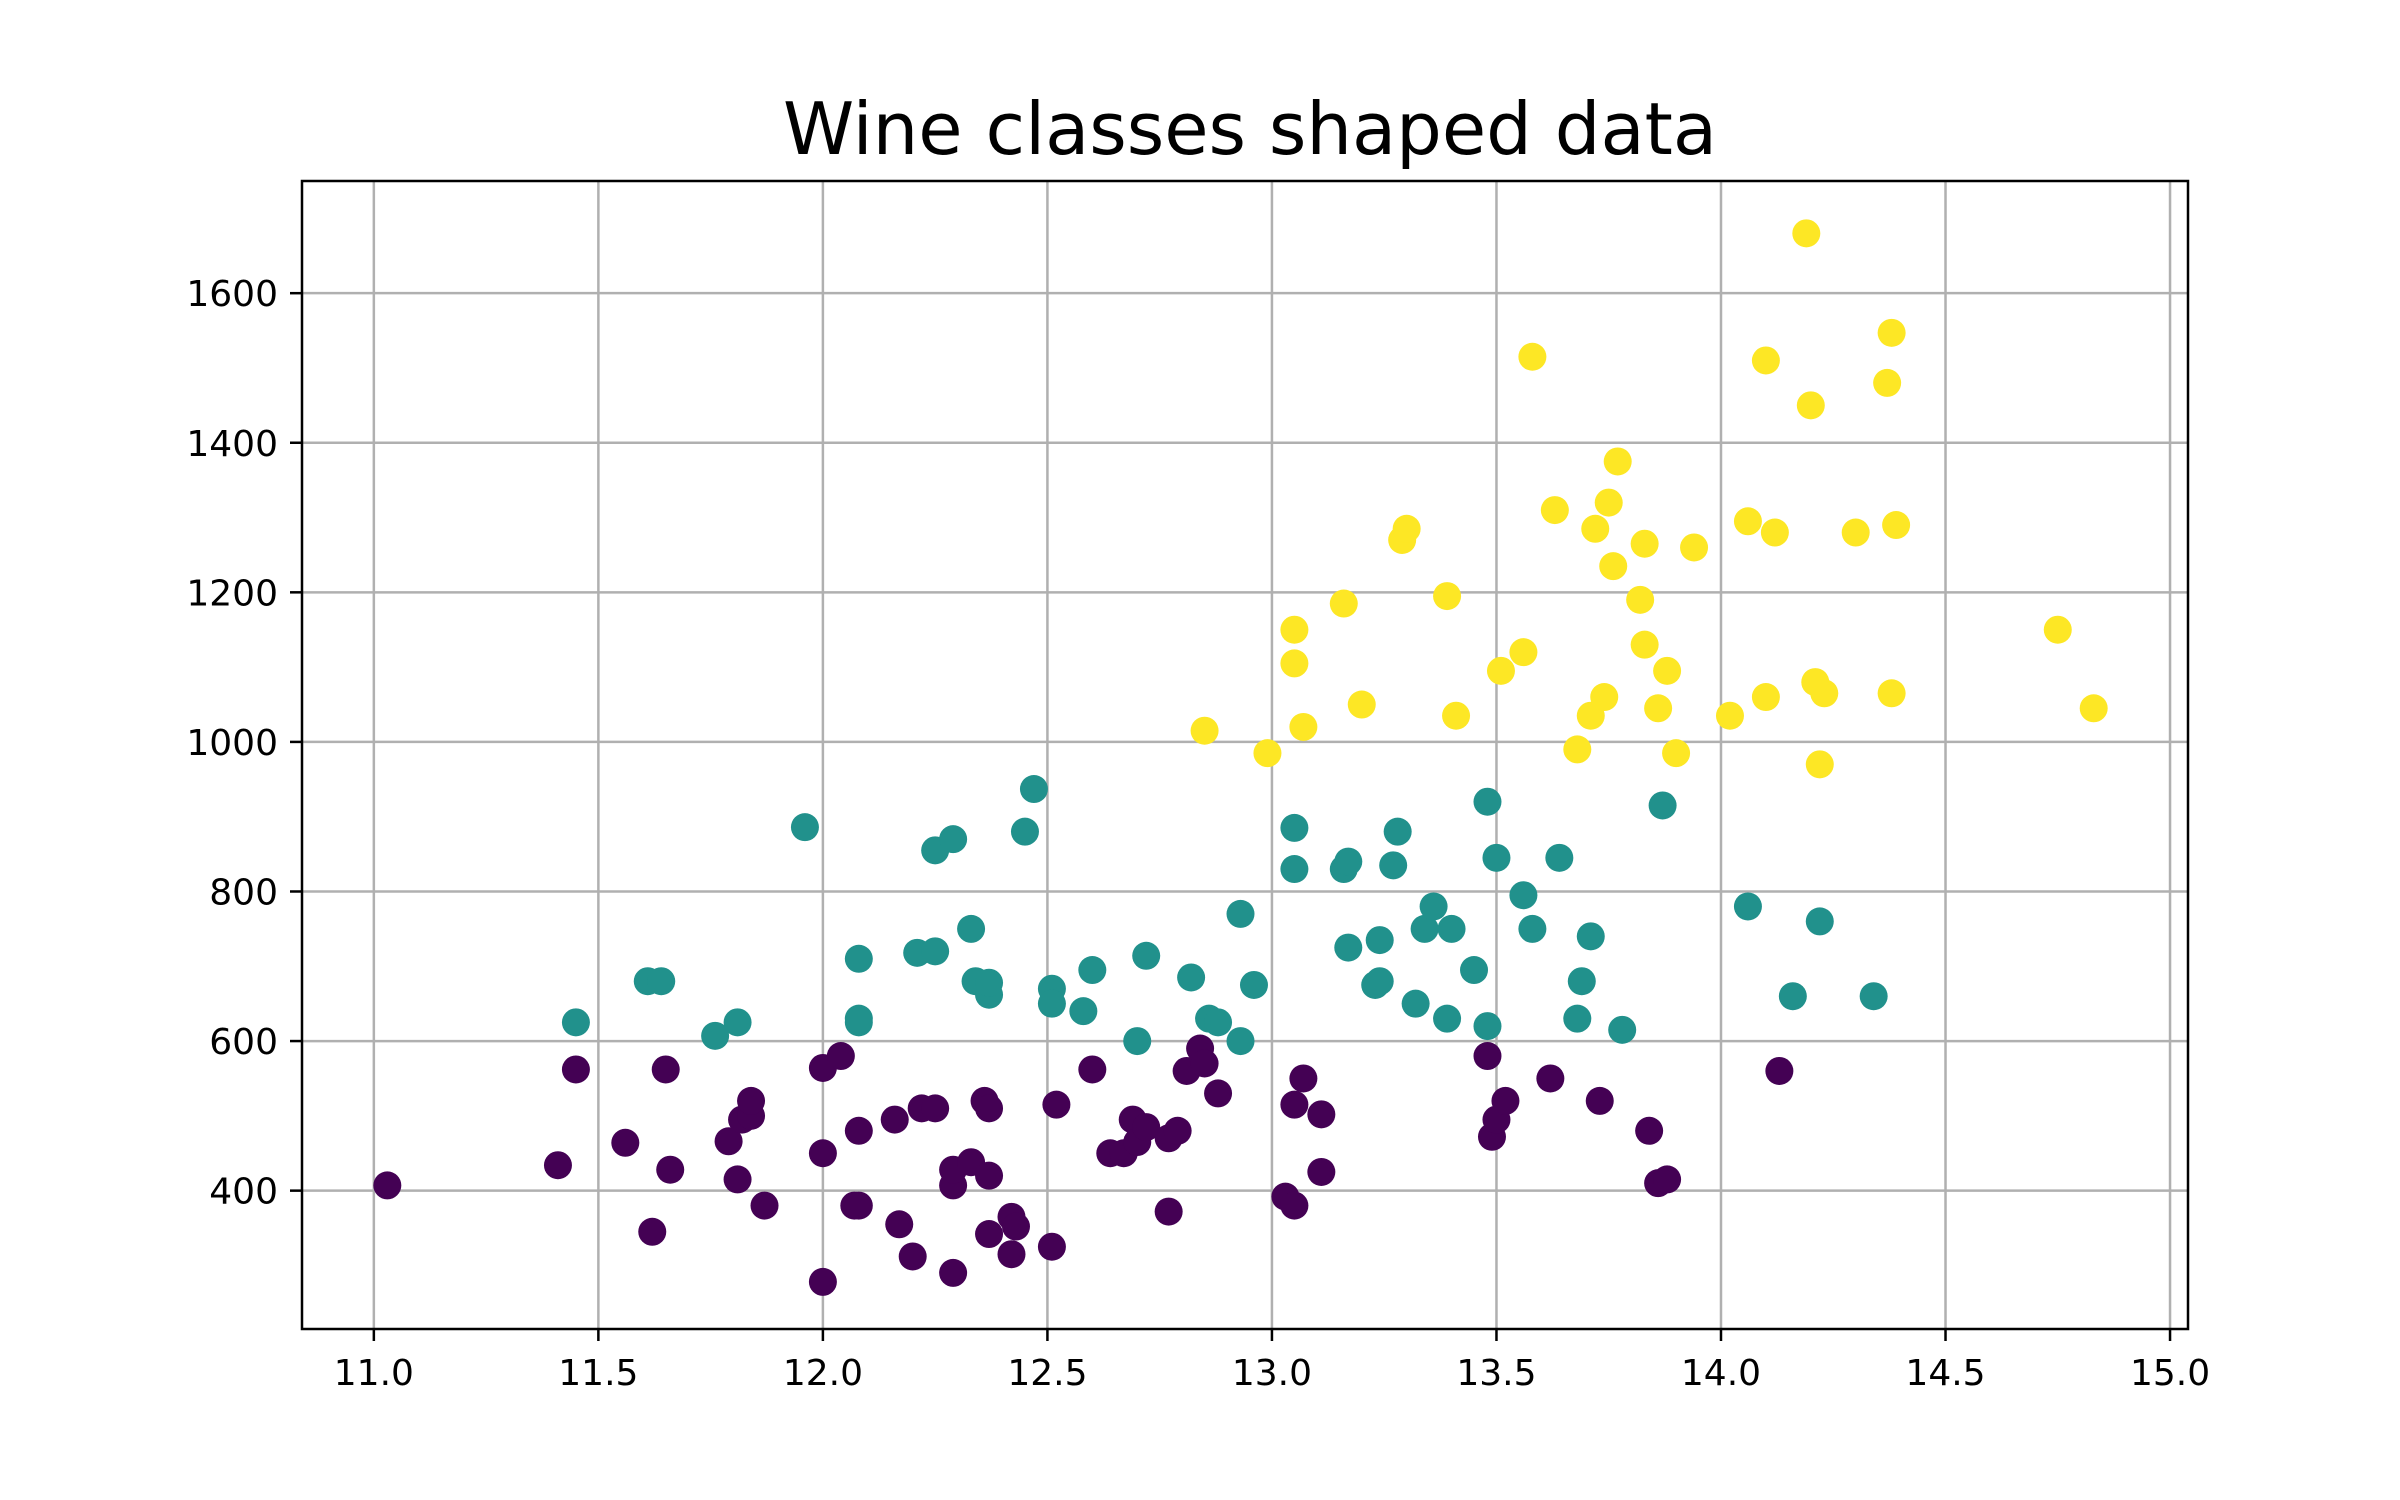  I want to click on x-tick-label: 11.5, so click(598, 1373).